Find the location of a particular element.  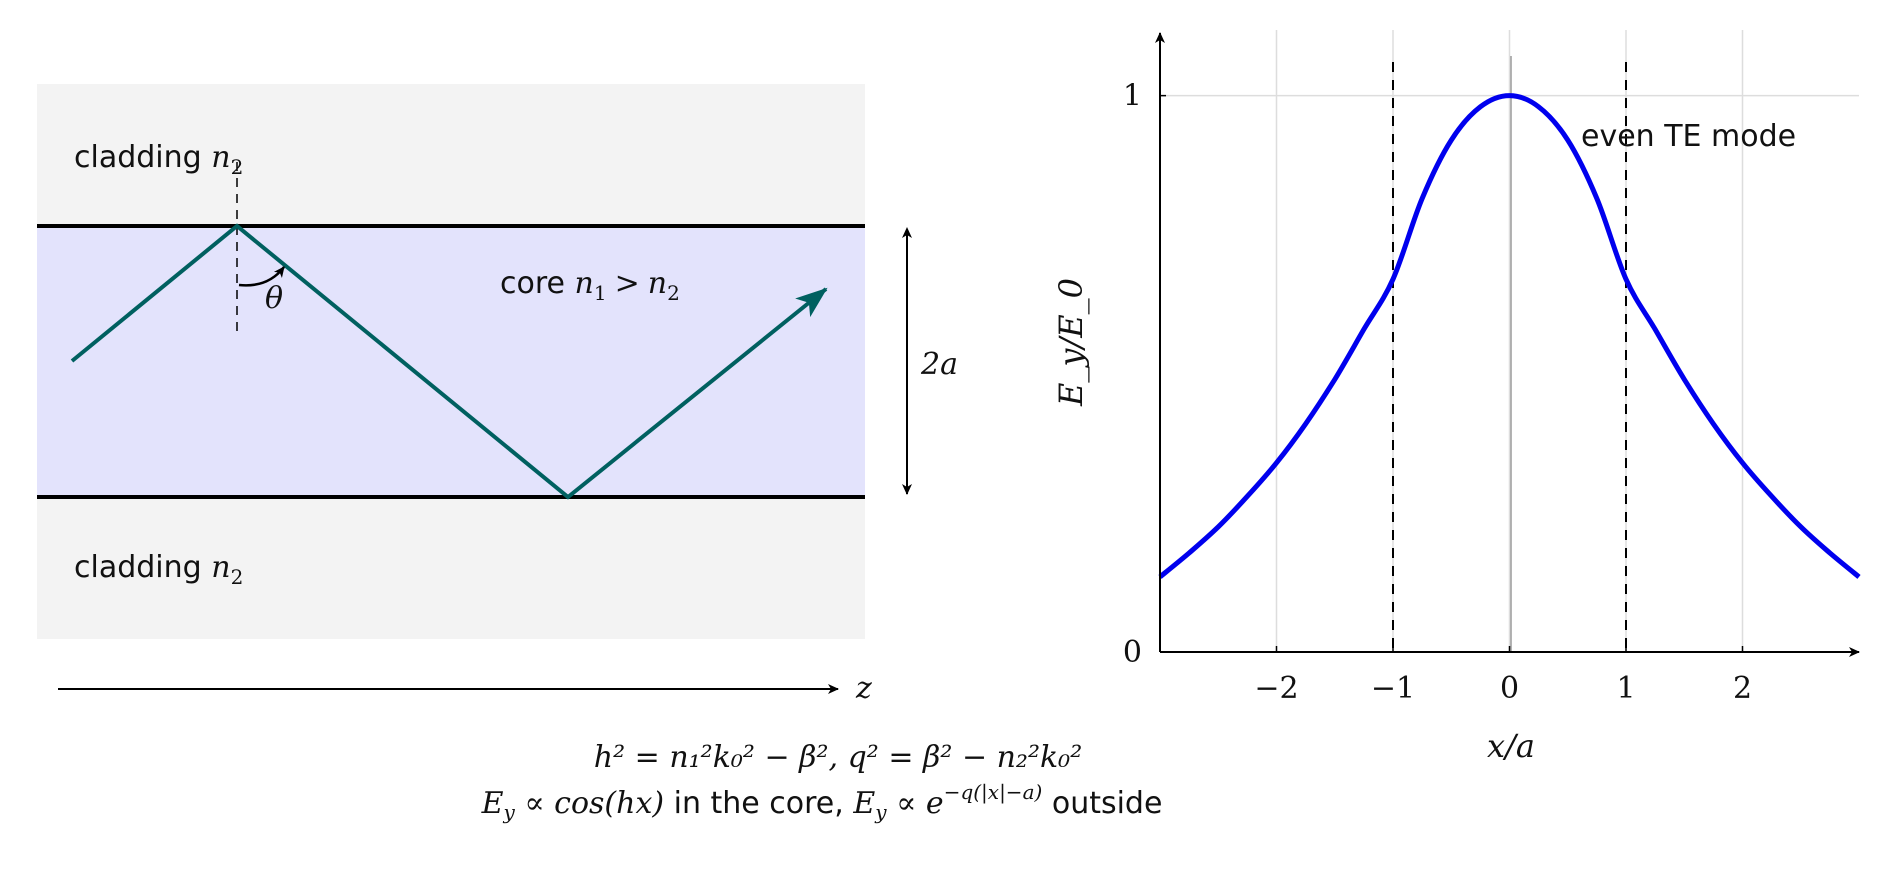

cladding-top-label: cladding n2 is located at coordinates (158, 159).